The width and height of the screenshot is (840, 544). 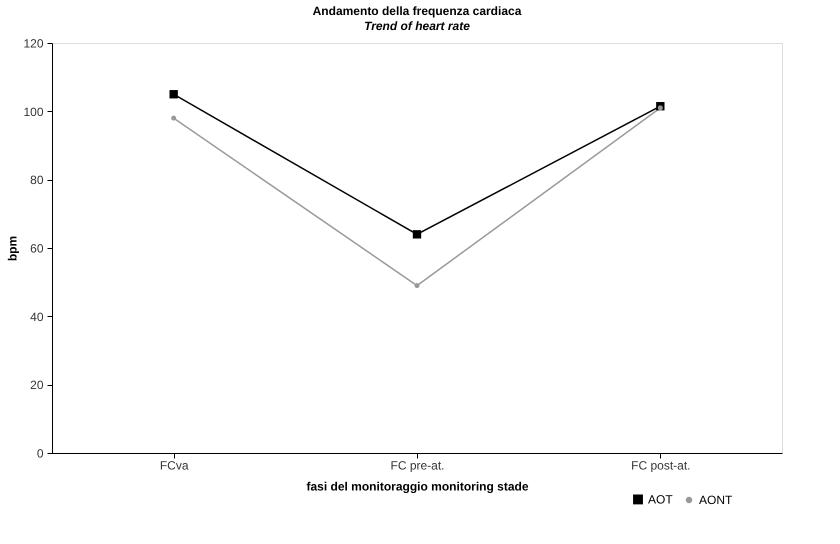 I want to click on x-tick-label: FC pre-at., so click(x=417, y=465).